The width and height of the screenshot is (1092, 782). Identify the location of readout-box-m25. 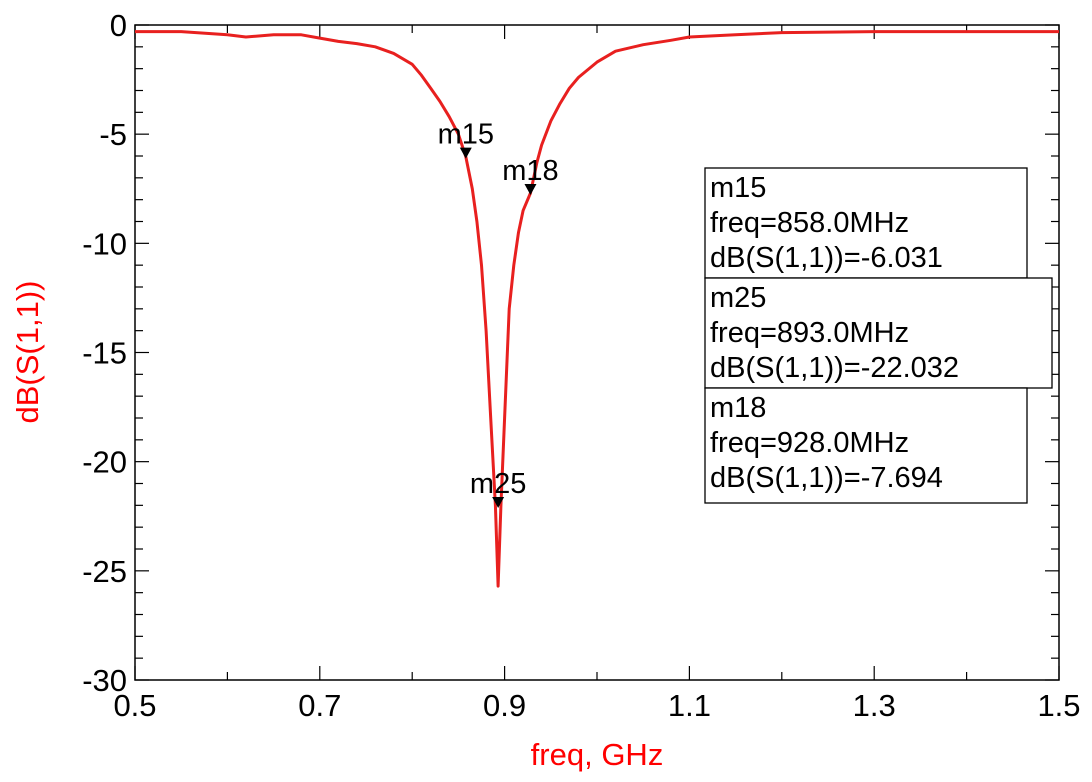
(878, 333).